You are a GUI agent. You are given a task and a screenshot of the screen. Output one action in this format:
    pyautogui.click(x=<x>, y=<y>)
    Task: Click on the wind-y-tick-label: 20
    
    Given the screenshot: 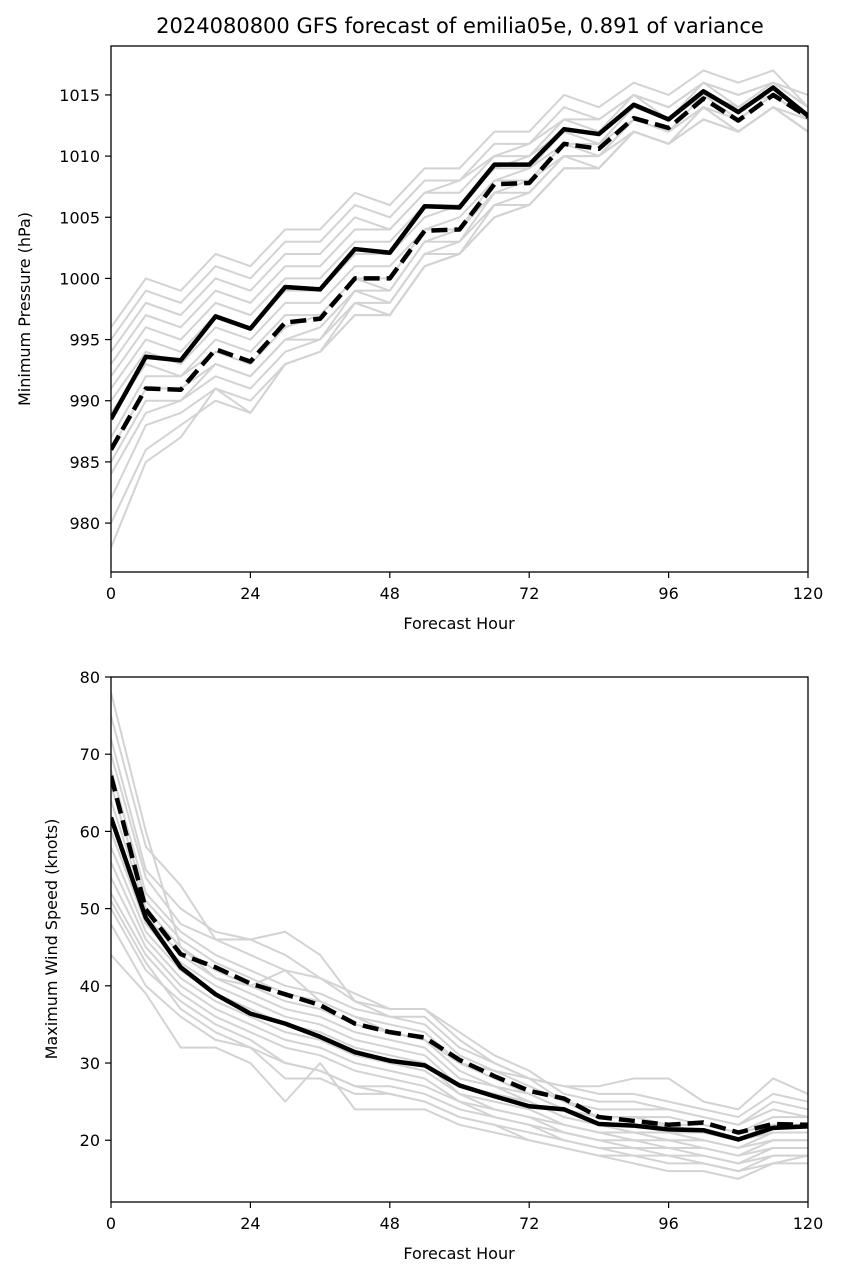 What is the action you would take?
    pyautogui.click(x=90, y=1140)
    